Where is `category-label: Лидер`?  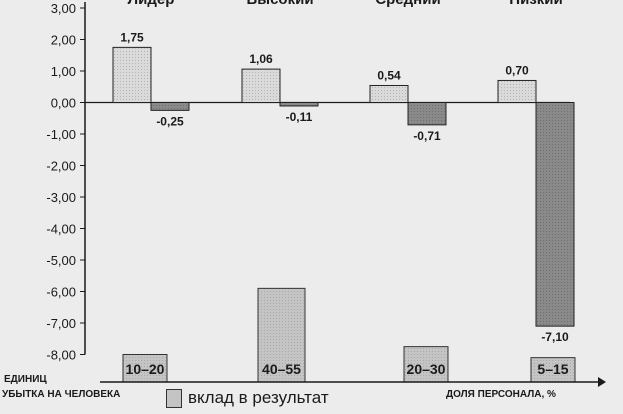
category-label: Лидер is located at coordinates (151, 4).